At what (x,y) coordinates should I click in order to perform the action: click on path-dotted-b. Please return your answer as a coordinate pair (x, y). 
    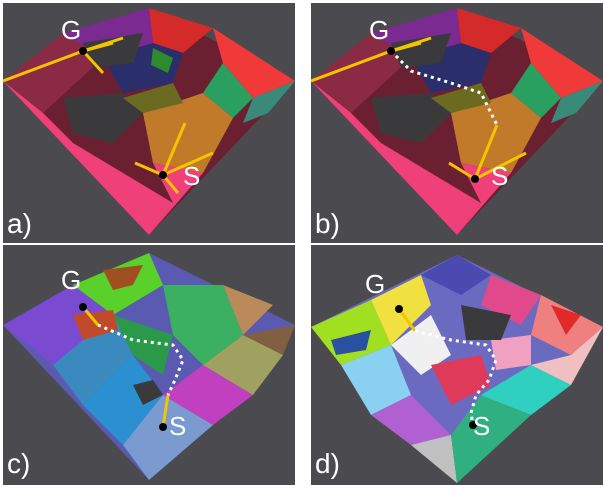
    Looking at the image, I should click on (444, 87).